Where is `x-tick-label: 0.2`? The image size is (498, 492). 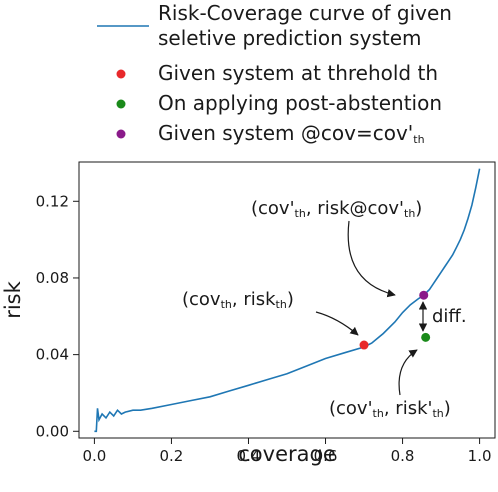 x-tick-label: 0.2 is located at coordinates (172, 456).